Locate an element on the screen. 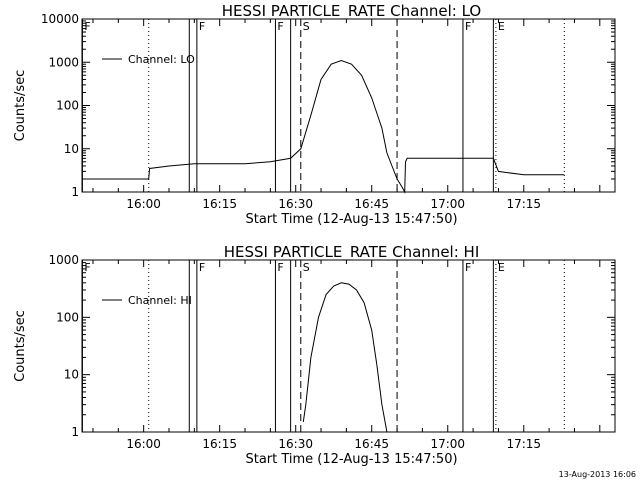 This screenshot has height=480, width=640. legend-label: Channel: HI is located at coordinates (160, 300).